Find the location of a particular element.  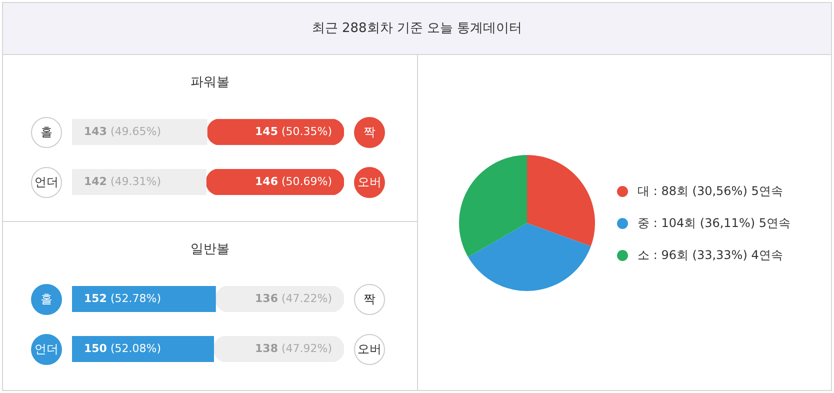

data-label: 150 (52.08%) is located at coordinates (122, 348).